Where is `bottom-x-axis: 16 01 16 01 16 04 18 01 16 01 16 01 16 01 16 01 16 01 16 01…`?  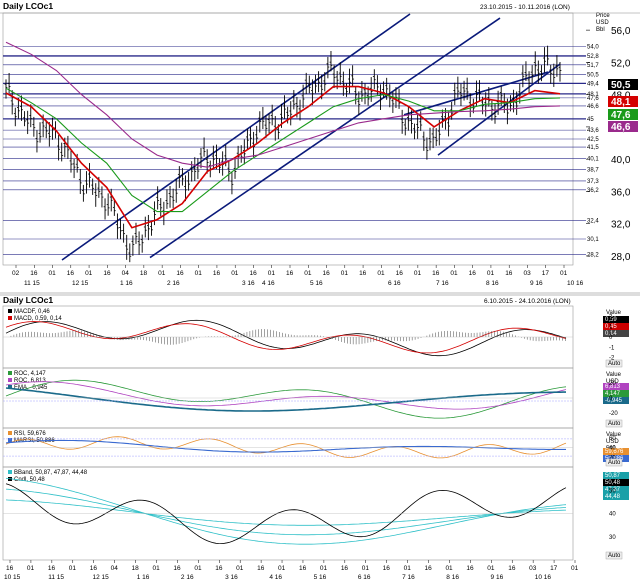
bottom-x-axis: 16 01 16 01 16 04 18 01 16 01 16 01 16 01 16 01 16 01 16 01… is located at coordinates (291, 570).